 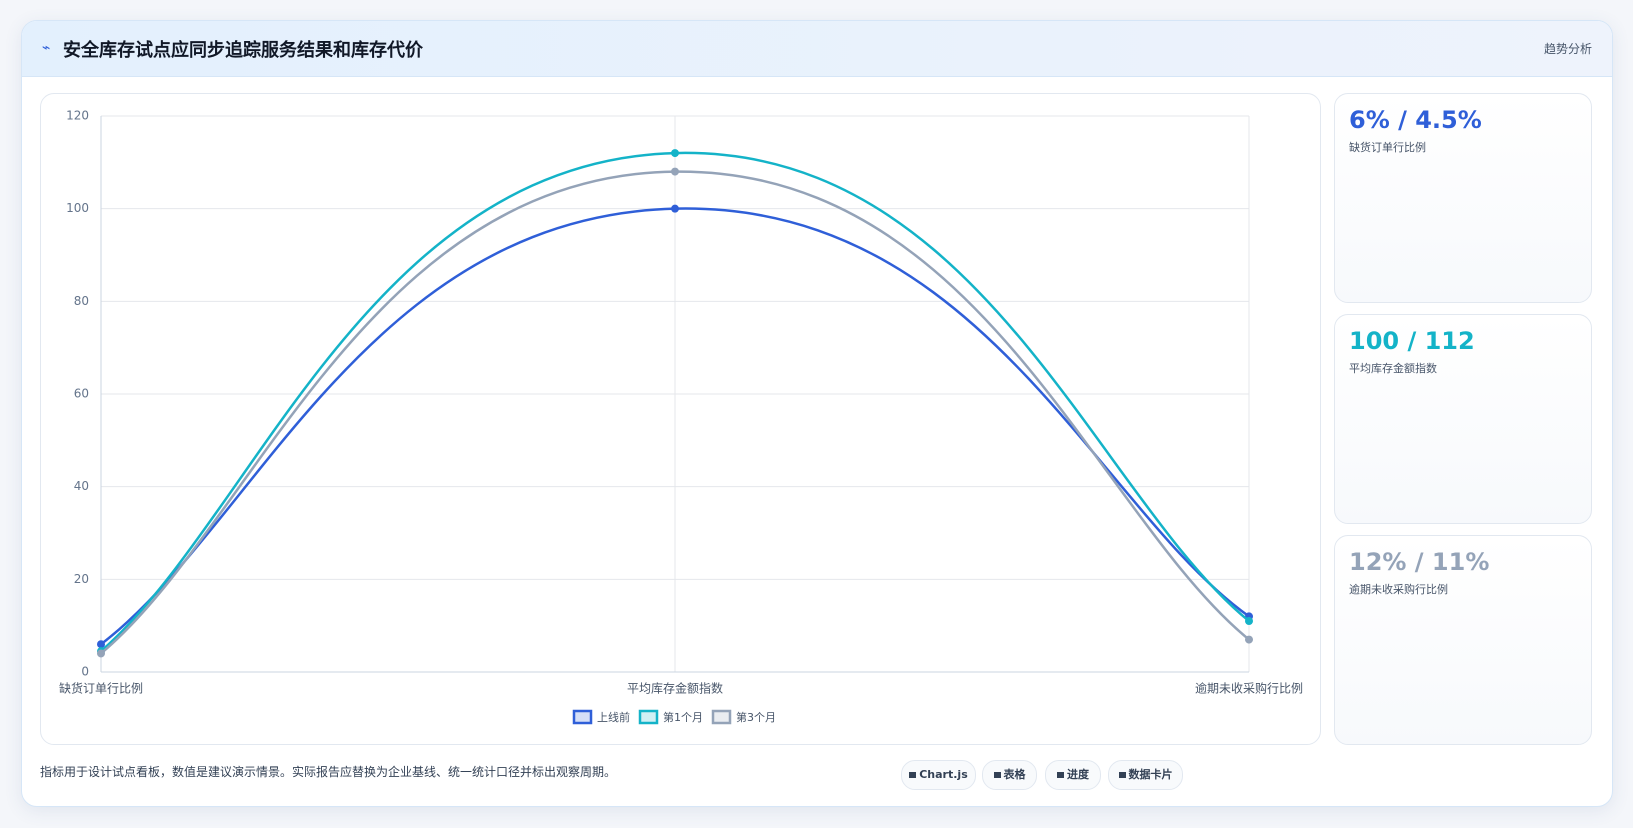 What do you see at coordinates (1398, 589) in the screenshot?
I see `stat-label: 逾期未收采购行比例` at bounding box center [1398, 589].